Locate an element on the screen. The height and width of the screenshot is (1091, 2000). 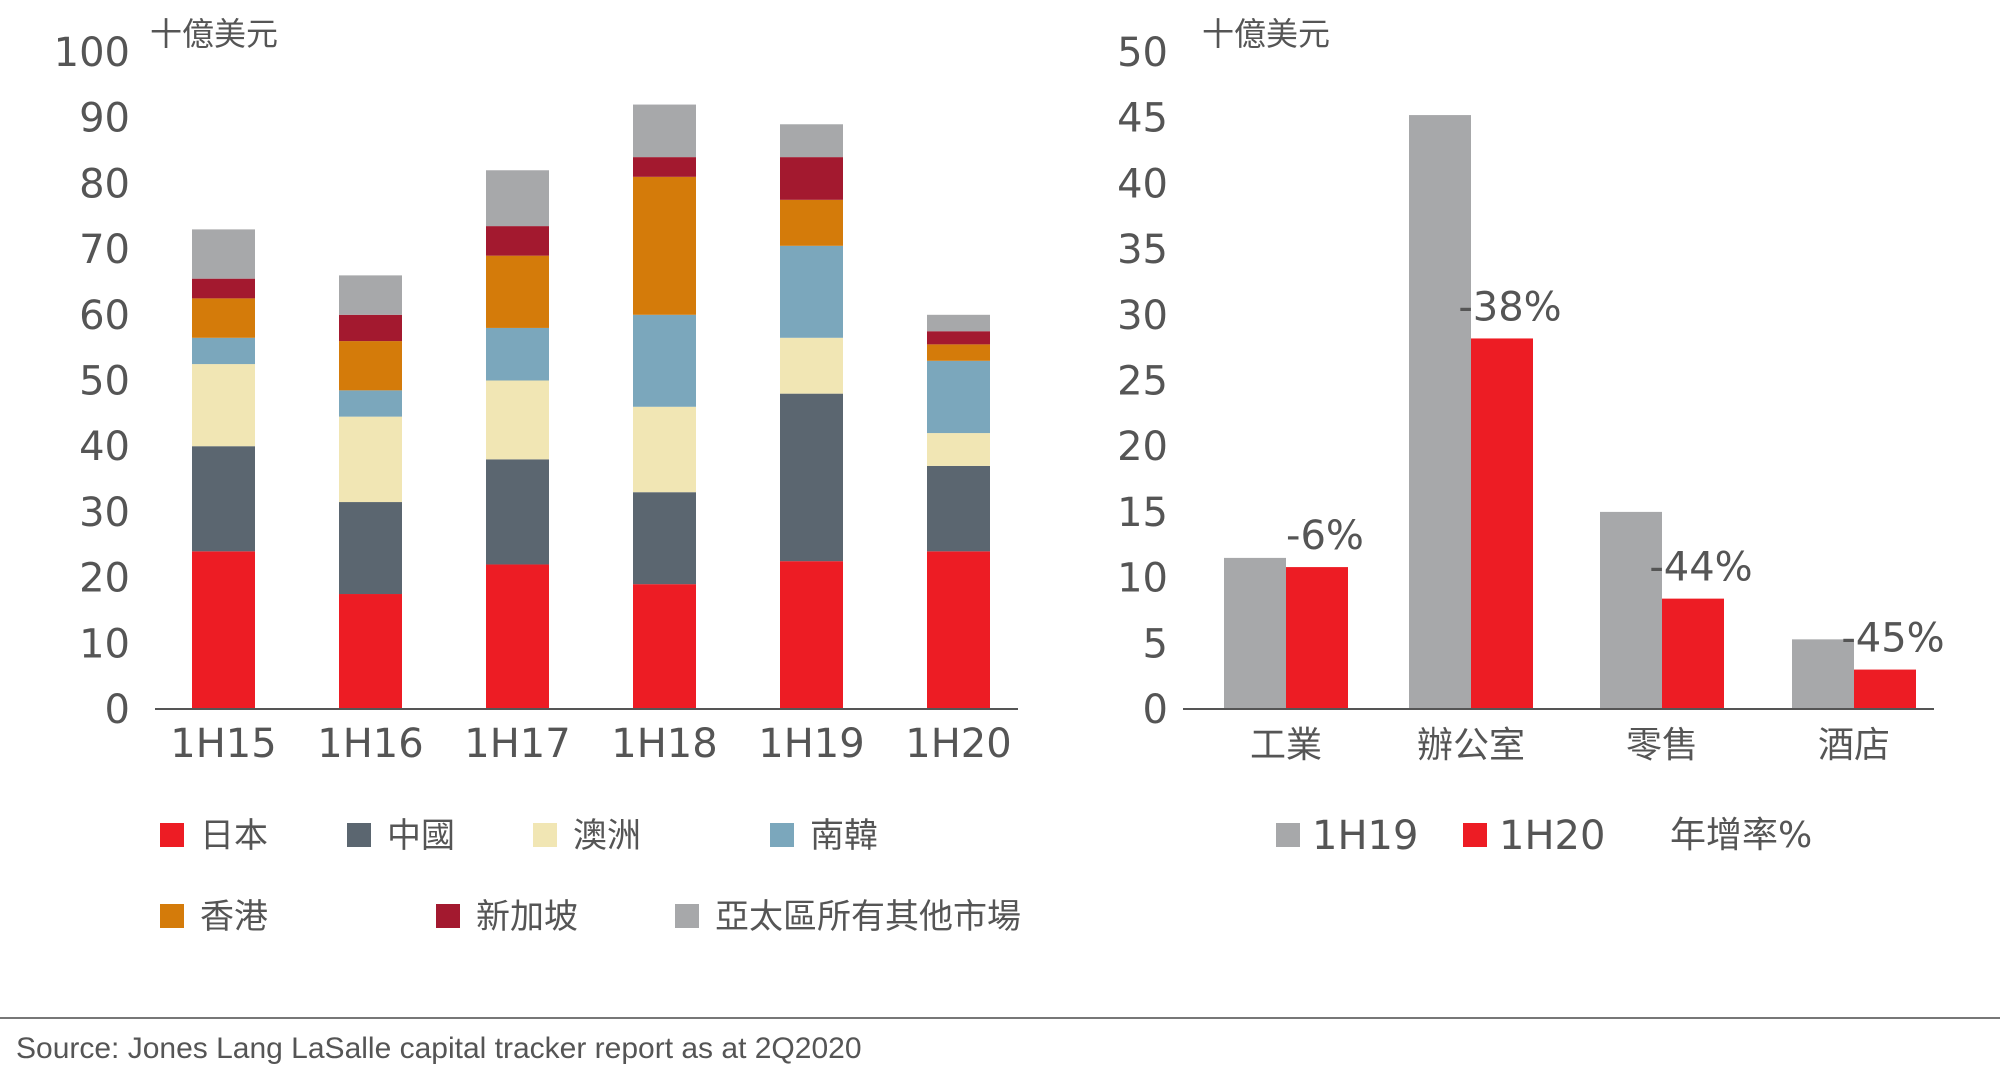
bar-辦公室-1H19 is located at coordinates (1440, 412).